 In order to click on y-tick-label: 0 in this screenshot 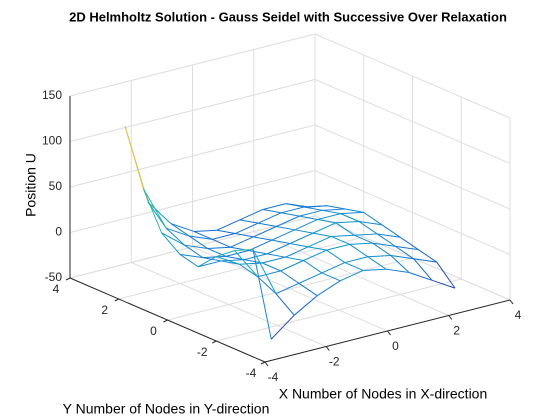, I will do `click(153, 331)`.